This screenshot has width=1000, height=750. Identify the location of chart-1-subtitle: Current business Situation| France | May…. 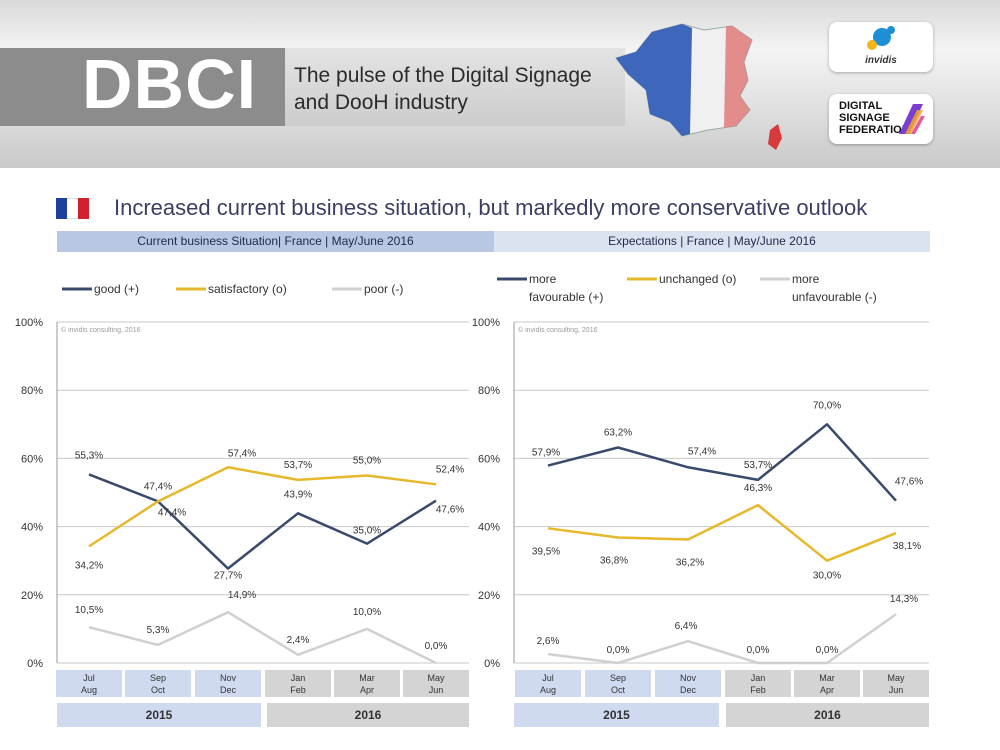
(275, 241).